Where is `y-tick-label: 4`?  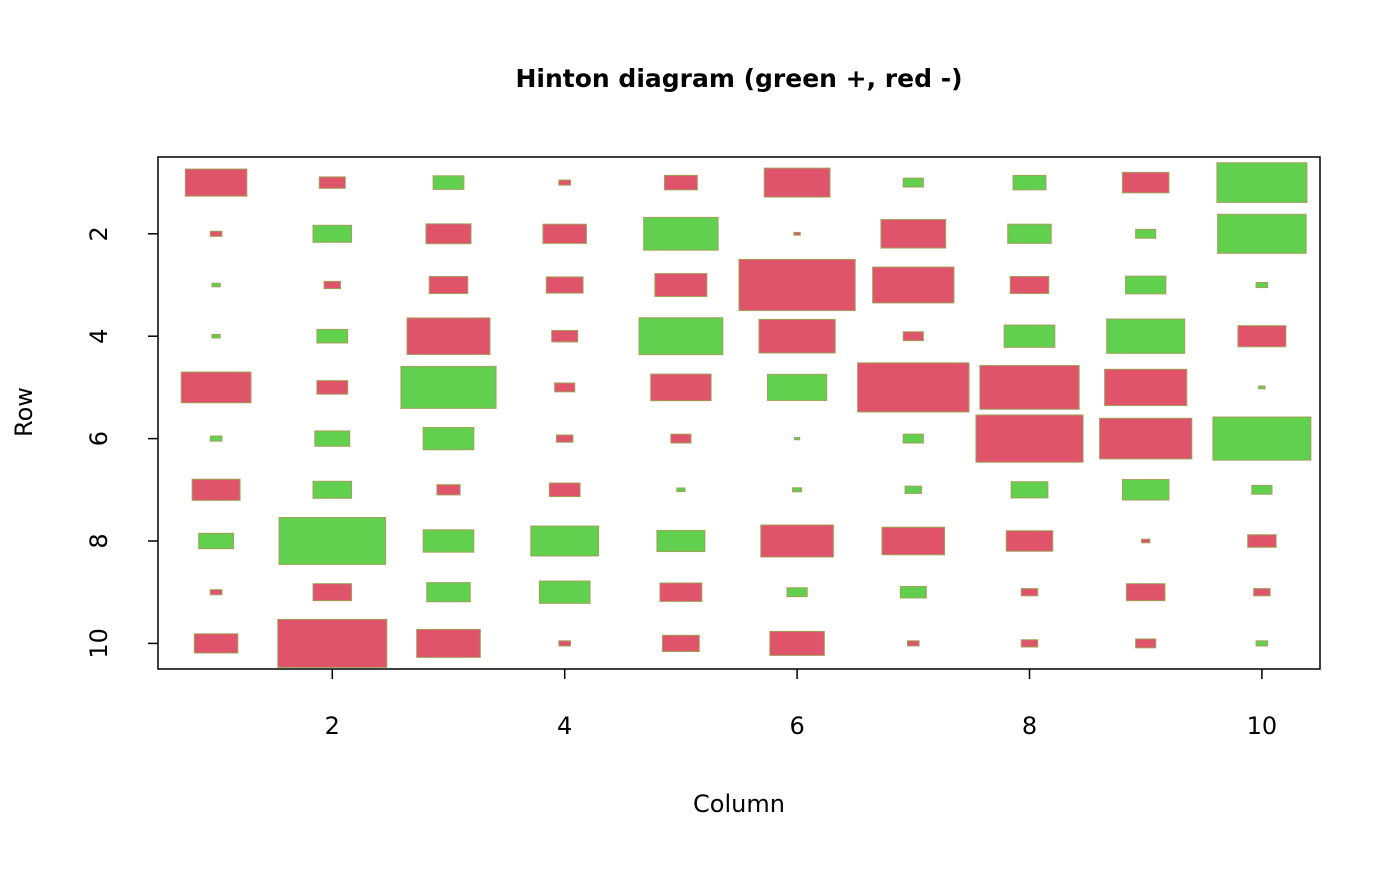 y-tick-label: 4 is located at coordinates (99, 336).